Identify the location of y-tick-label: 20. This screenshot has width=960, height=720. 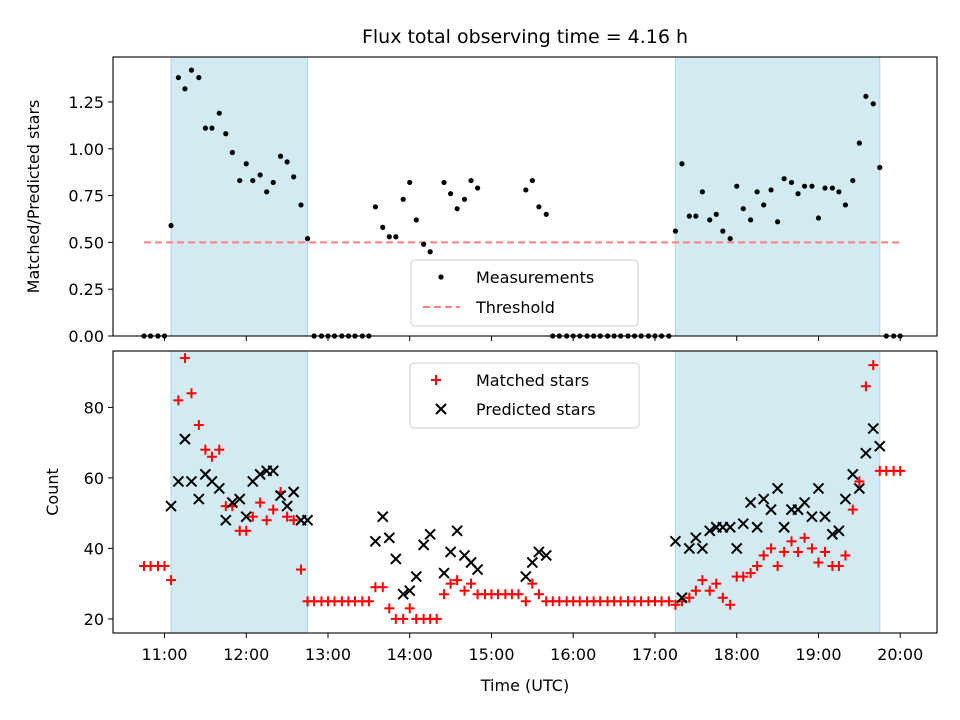
(94, 619).